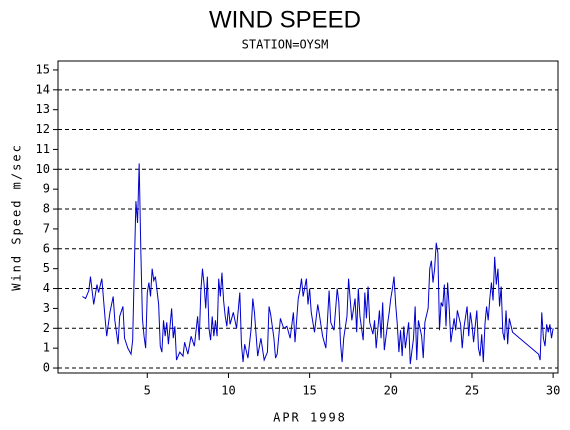  Describe the element at coordinates (43, 69) in the screenshot. I see `y-tick-label: 15` at that location.